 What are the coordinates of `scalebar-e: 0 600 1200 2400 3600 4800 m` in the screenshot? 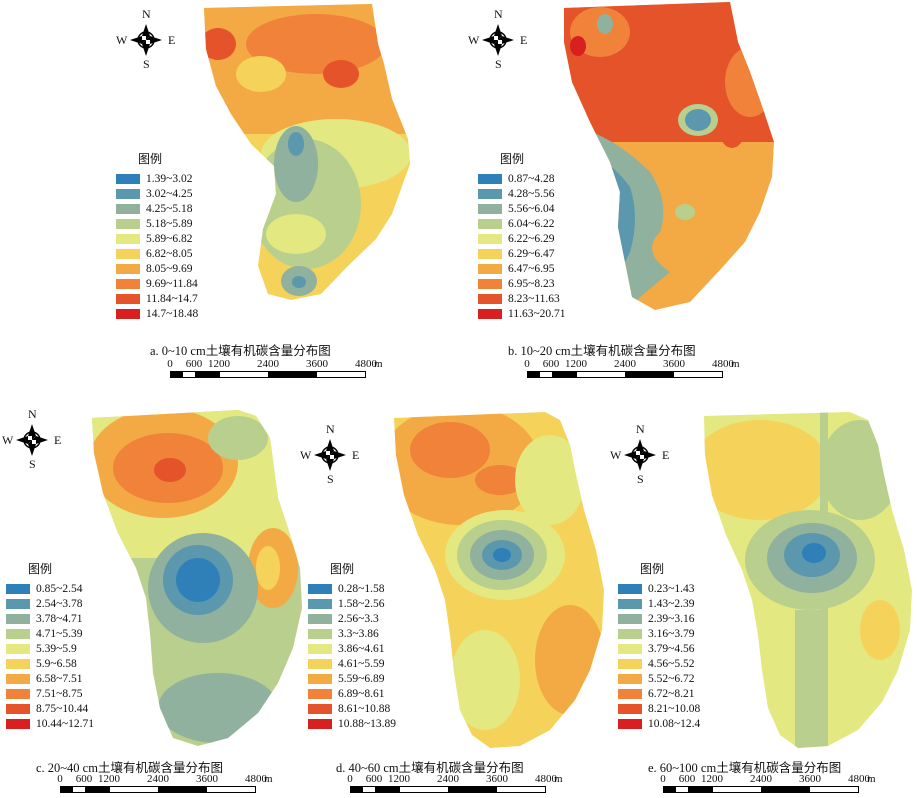 It's located at (768, 783).